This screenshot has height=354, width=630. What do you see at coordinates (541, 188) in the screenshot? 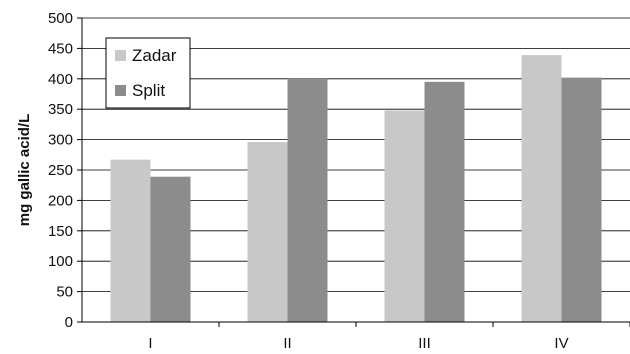
I see `bar-zadar-iv` at bounding box center [541, 188].